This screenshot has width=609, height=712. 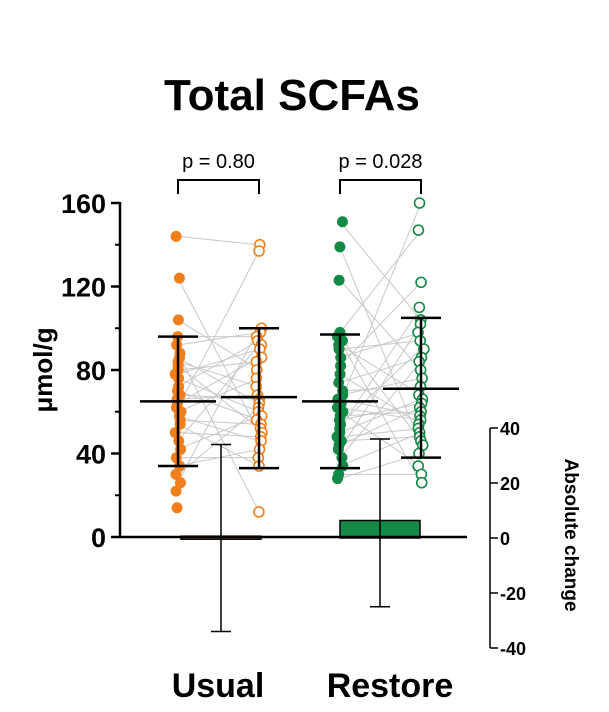 What do you see at coordinates (83, 204) in the screenshot?
I see `y-tick-label: 160` at bounding box center [83, 204].